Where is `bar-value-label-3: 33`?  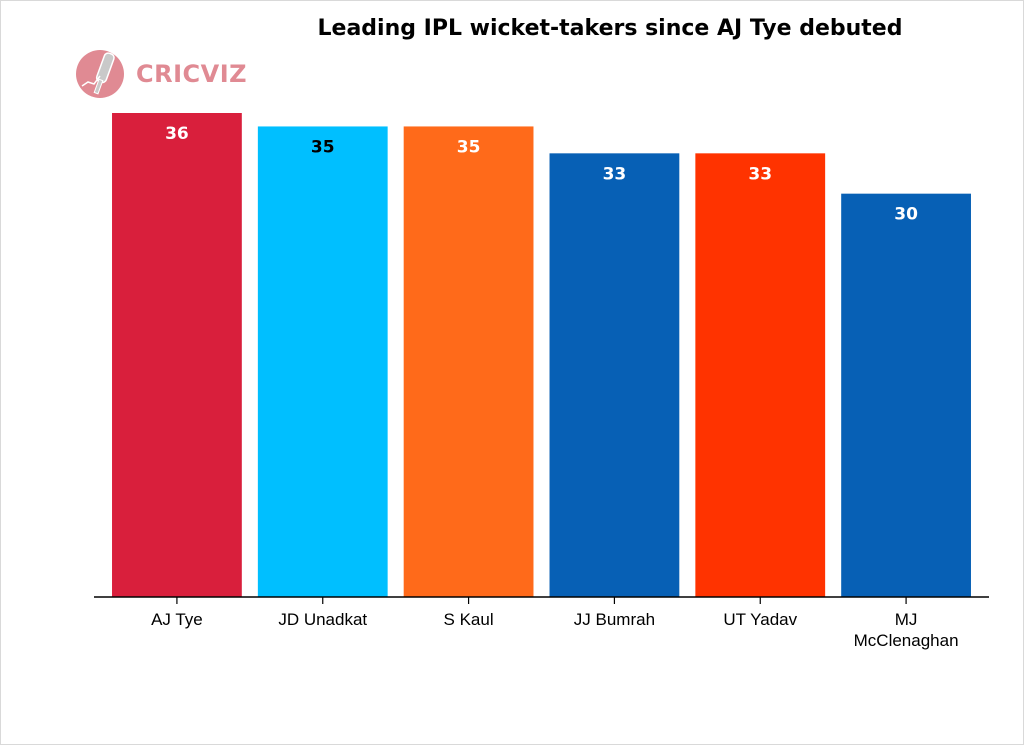 bar-value-label-3: 33 is located at coordinates (615, 174).